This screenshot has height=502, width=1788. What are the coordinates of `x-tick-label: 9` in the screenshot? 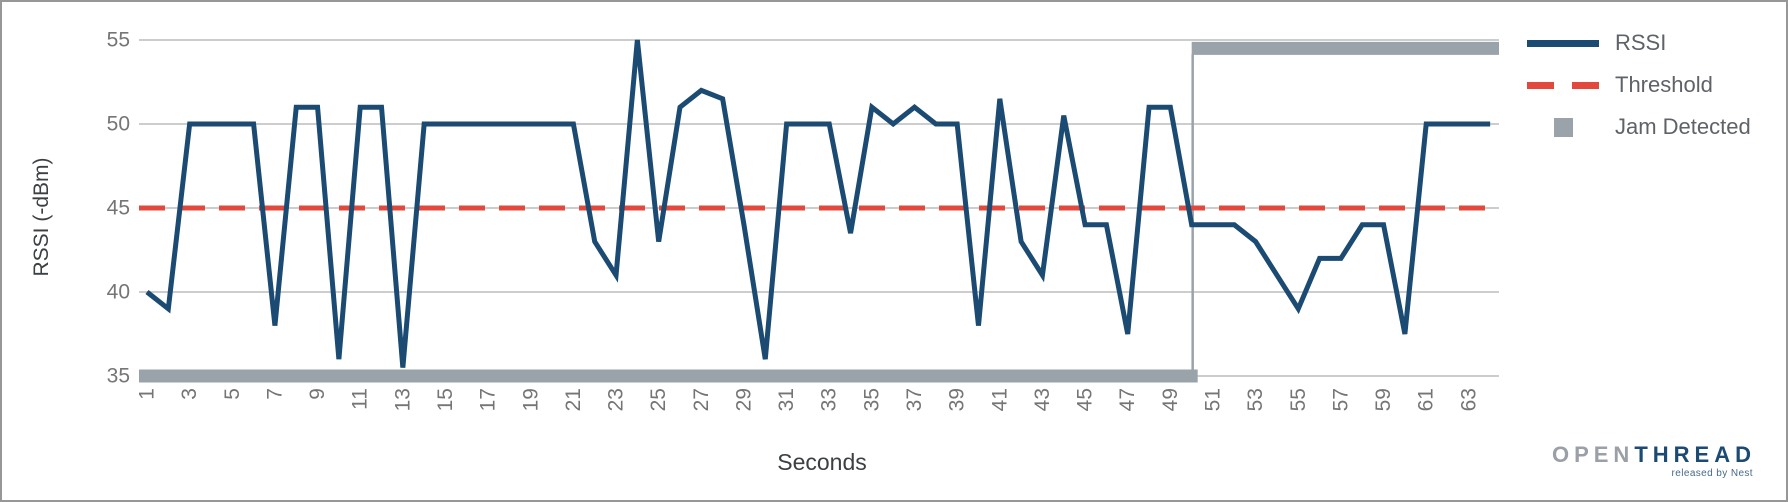 It's located at (317, 394).